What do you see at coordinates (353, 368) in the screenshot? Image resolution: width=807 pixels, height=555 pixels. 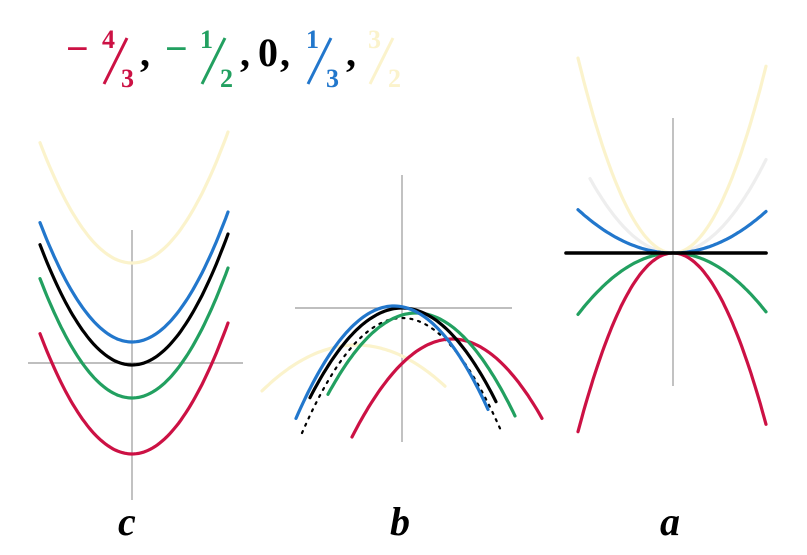 I see `curve-b-cream` at bounding box center [353, 368].